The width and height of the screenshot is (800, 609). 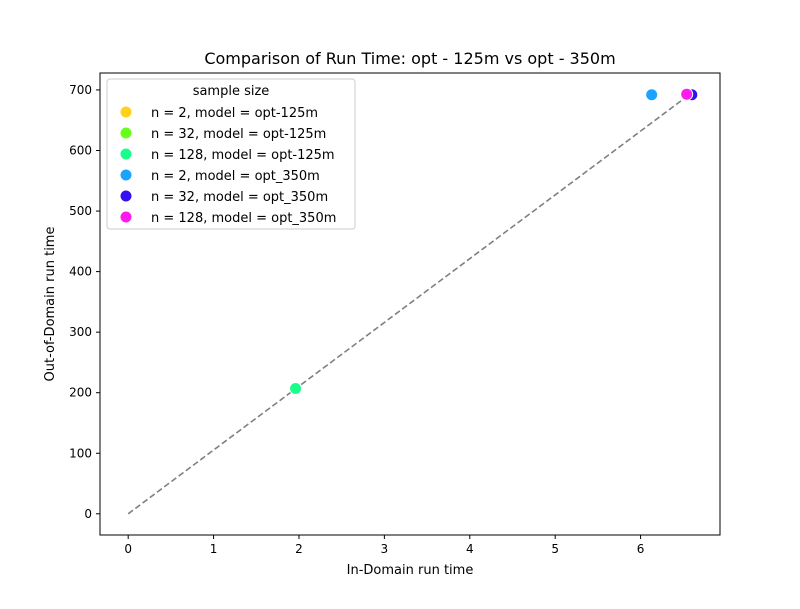 I want to click on y-tick-label: 500, so click(x=80, y=211).